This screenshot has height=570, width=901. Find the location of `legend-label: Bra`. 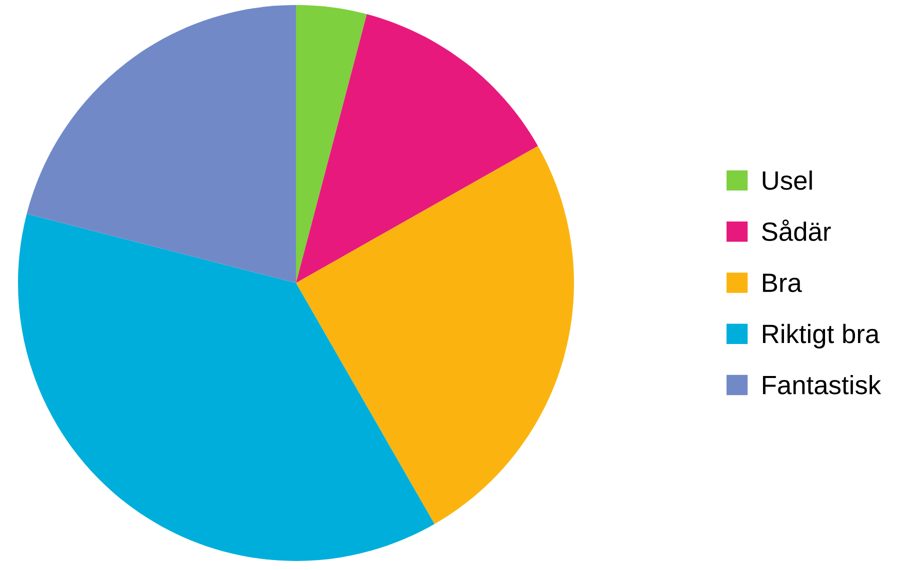

legend-label: Bra is located at coordinates (782, 283).